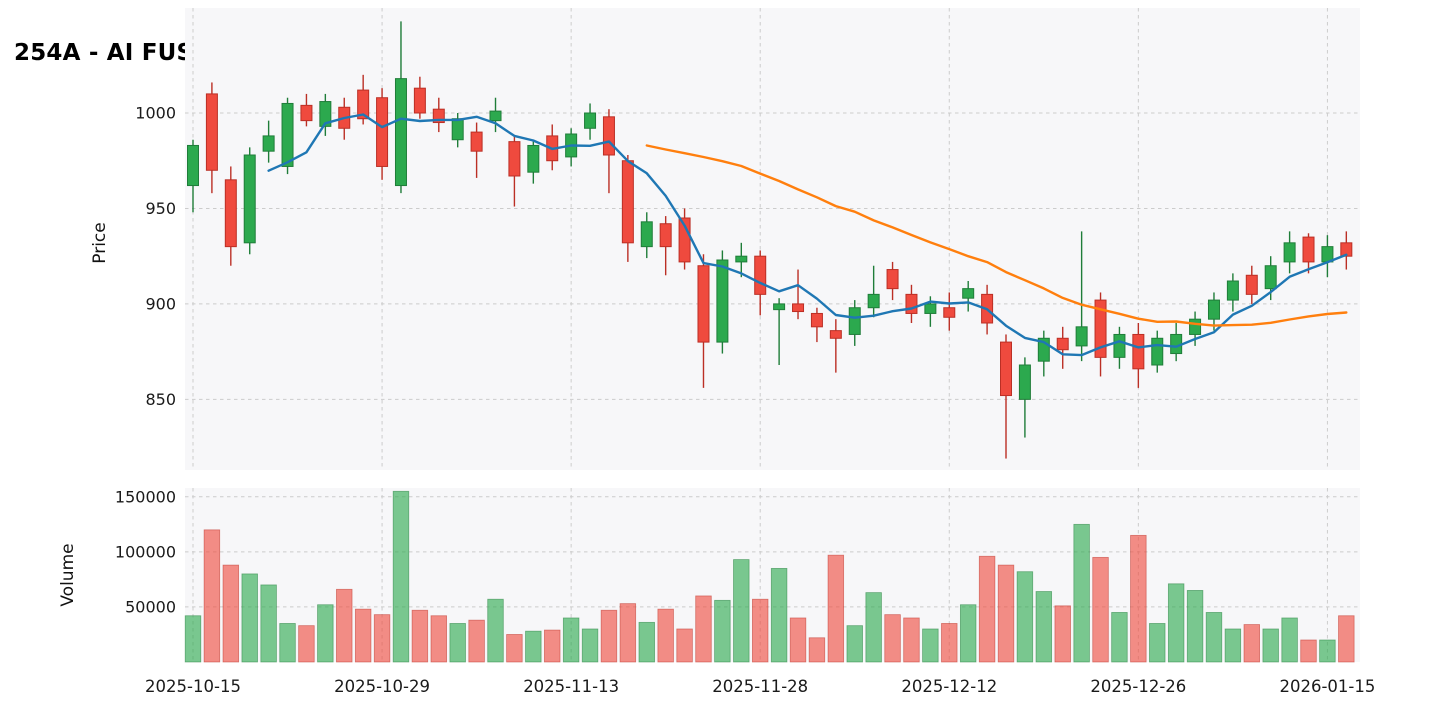  What do you see at coordinates (155, 113) in the screenshot?
I see `svg-text: 1000` at bounding box center [155, 113].